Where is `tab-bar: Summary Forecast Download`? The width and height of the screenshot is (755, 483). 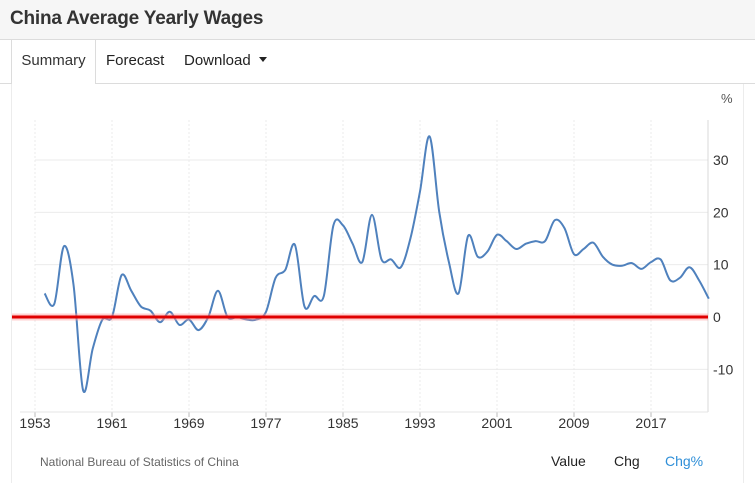
tab-bar: Summary Forecast Download is located at coordinates (377, 62).